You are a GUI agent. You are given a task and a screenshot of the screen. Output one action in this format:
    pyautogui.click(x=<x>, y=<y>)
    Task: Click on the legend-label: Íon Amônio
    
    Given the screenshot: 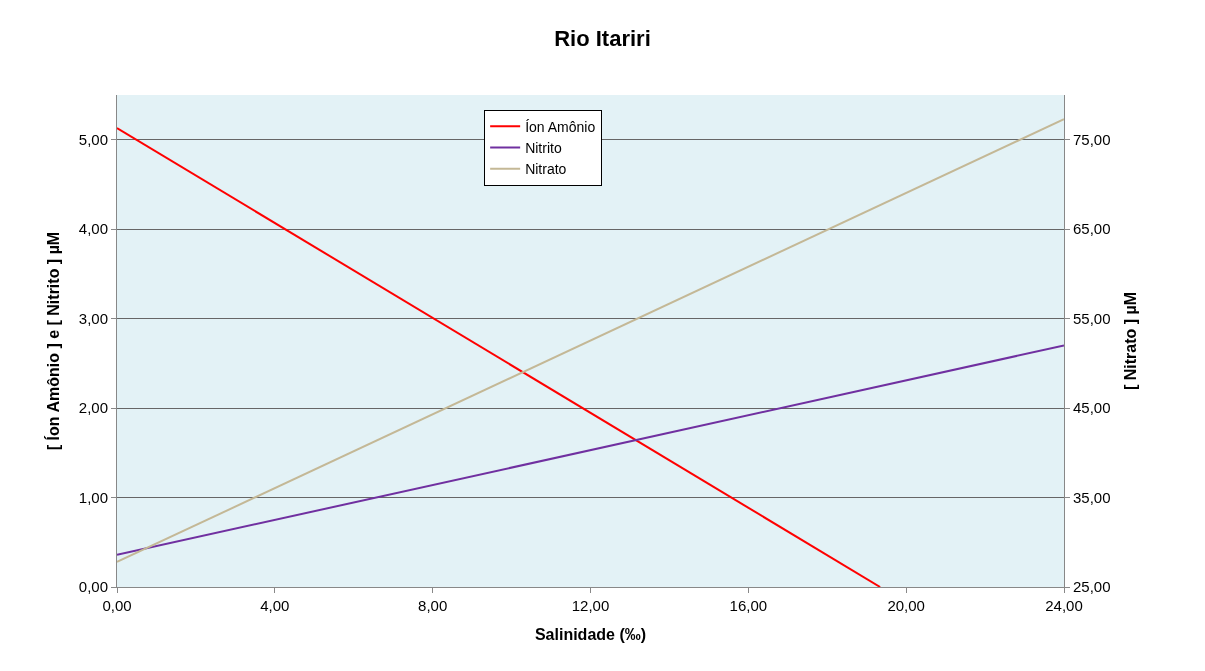 What is the action you would take?
    pyautogui.click(x=560, y=126)
    